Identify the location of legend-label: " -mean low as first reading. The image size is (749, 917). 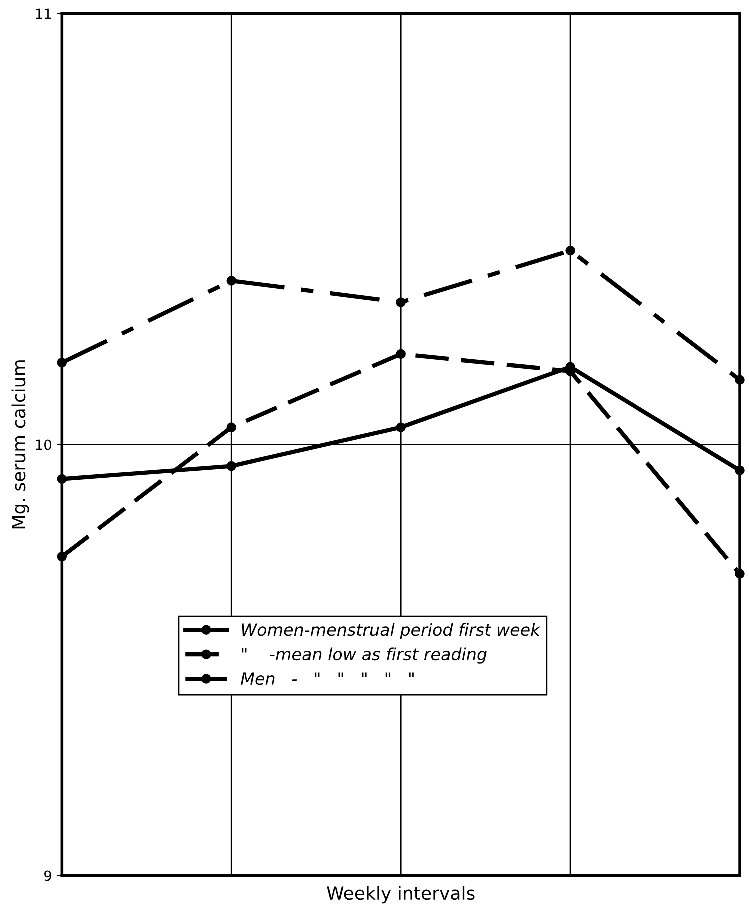
(364, 656).